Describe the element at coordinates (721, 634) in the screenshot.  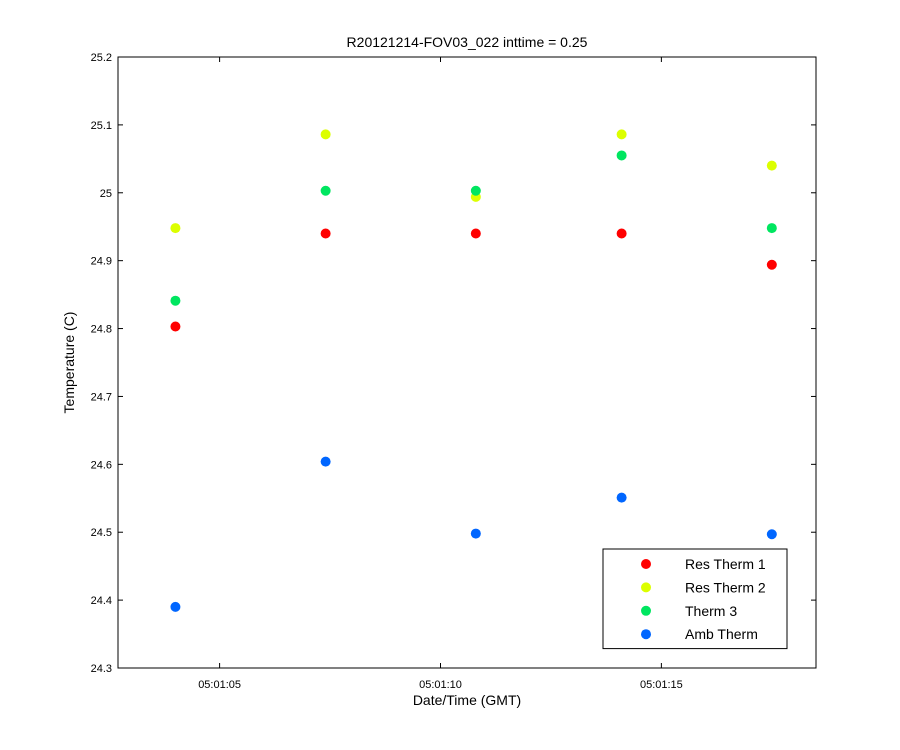
I see `legend-label: Amb Therm` at that location.